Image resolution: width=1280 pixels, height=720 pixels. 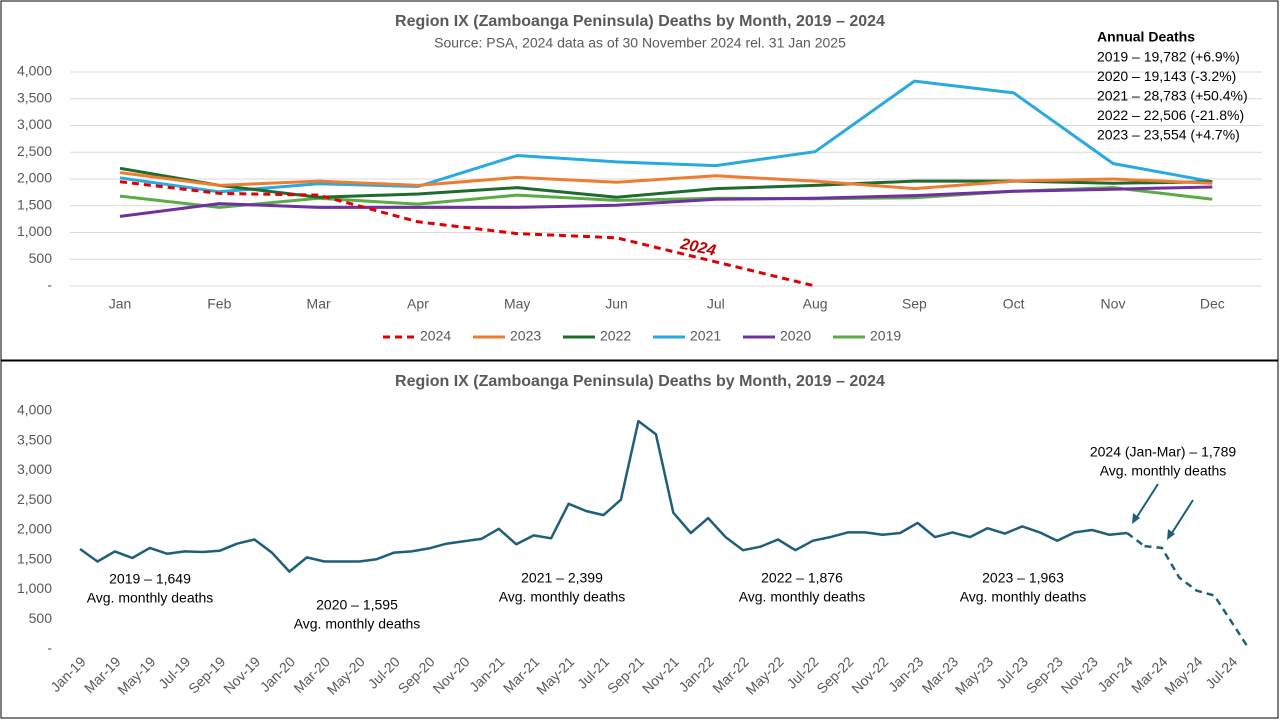 I want to click on annotation: 2019 – 1,649, so click(x=150, y=579).